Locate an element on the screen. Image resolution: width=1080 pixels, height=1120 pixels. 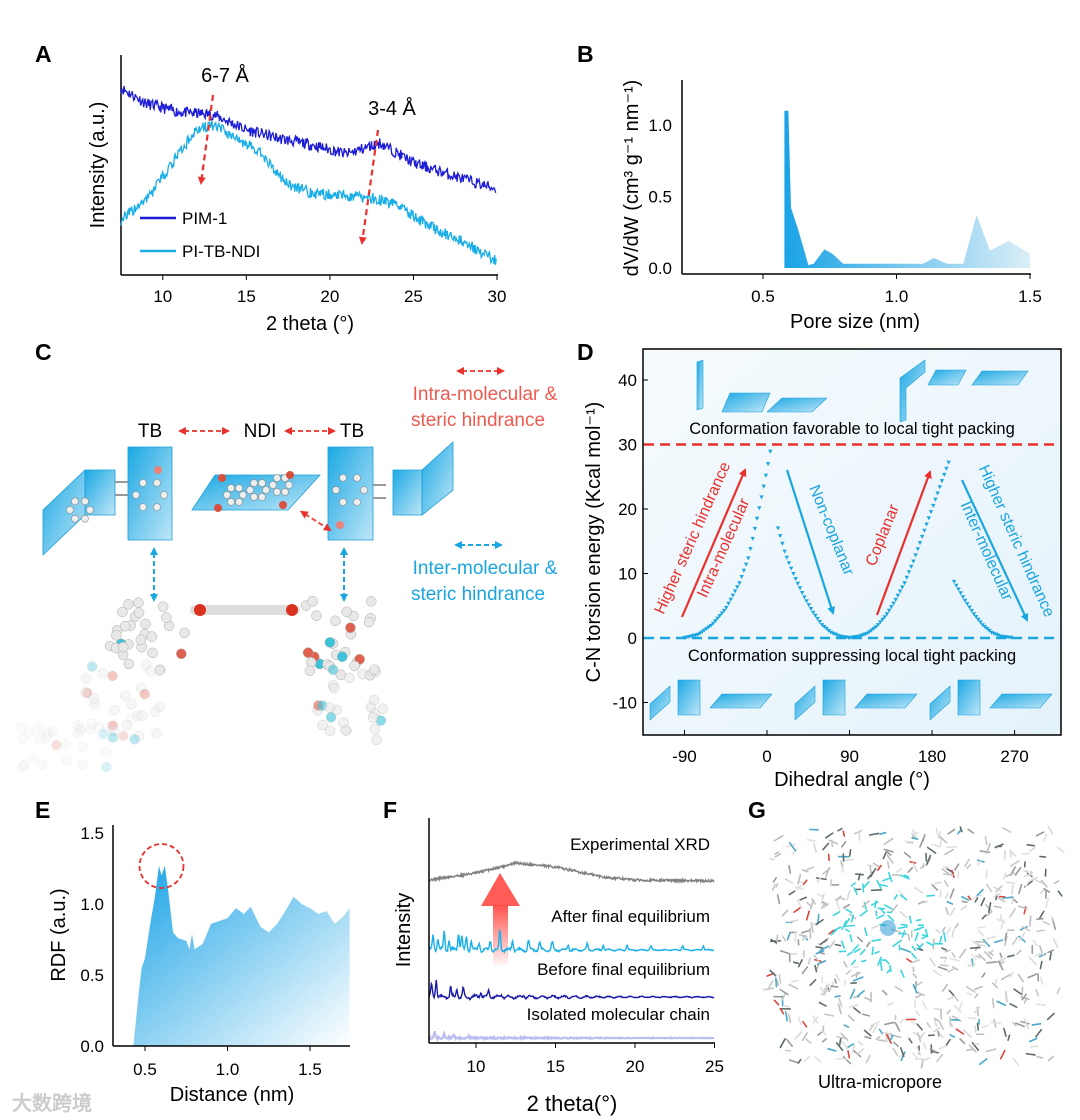
peak-highlight-circle is located at coordinates (161, 866).